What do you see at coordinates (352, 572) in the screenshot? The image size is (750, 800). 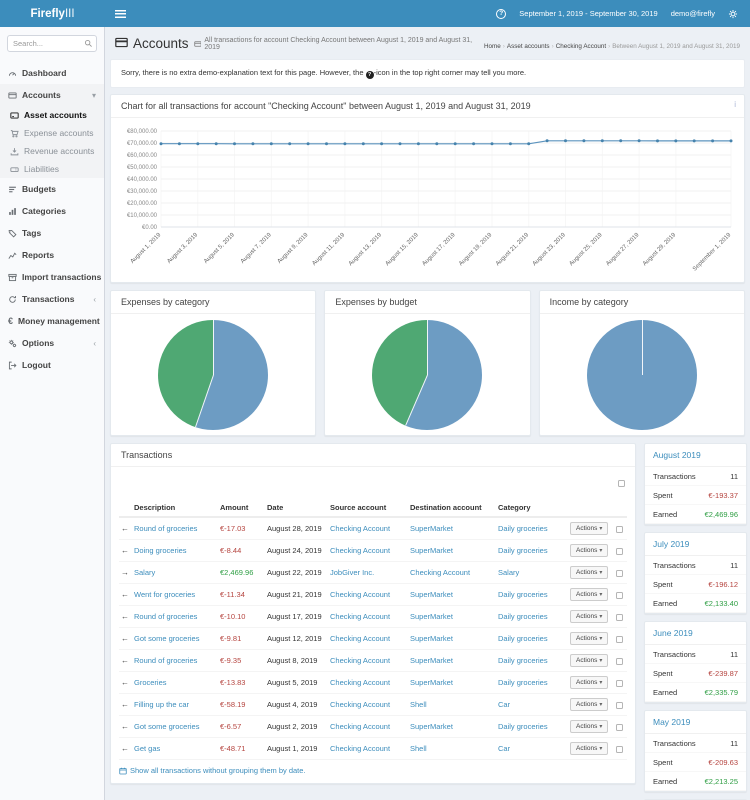 I see `source-account-link: JobGiver Inc.` at bounding box center [352, 572].